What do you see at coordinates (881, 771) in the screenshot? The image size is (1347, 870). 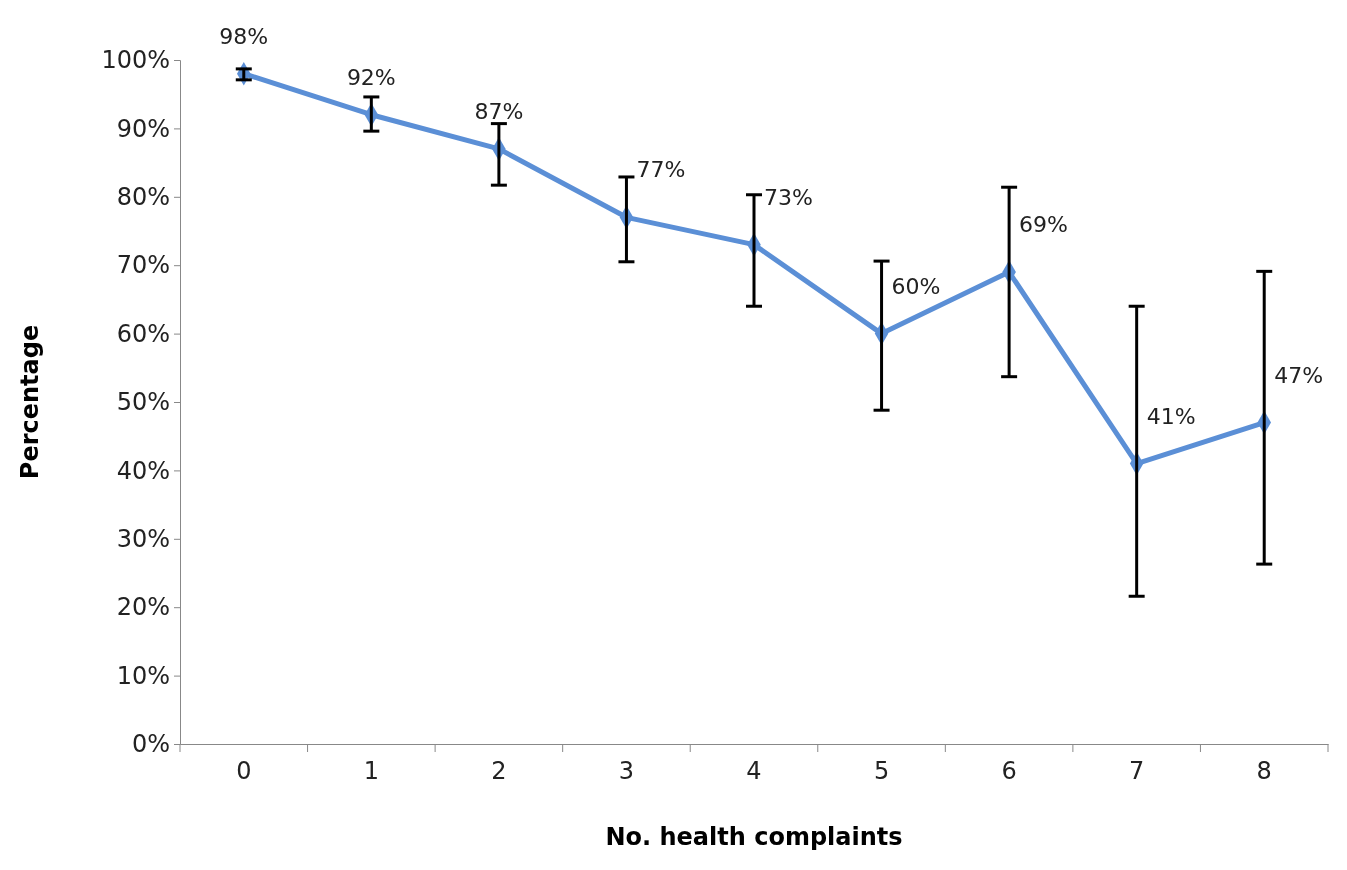 I see `x-tick-label: 5` at bounding box center [881, 771].